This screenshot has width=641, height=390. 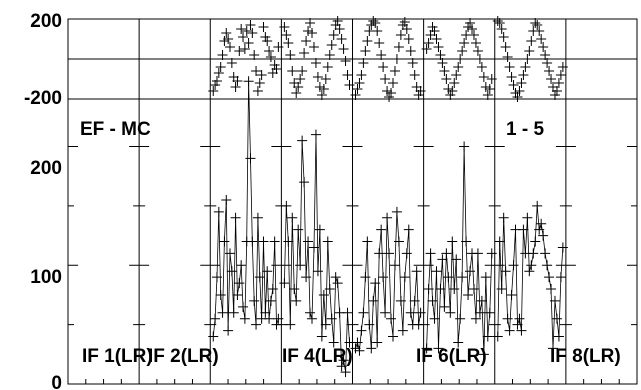 What do you see at coordinates (525, 129) in the screenshot?
I see `panel-label-scan: 1 - 5` at bounding box center [525, 129].